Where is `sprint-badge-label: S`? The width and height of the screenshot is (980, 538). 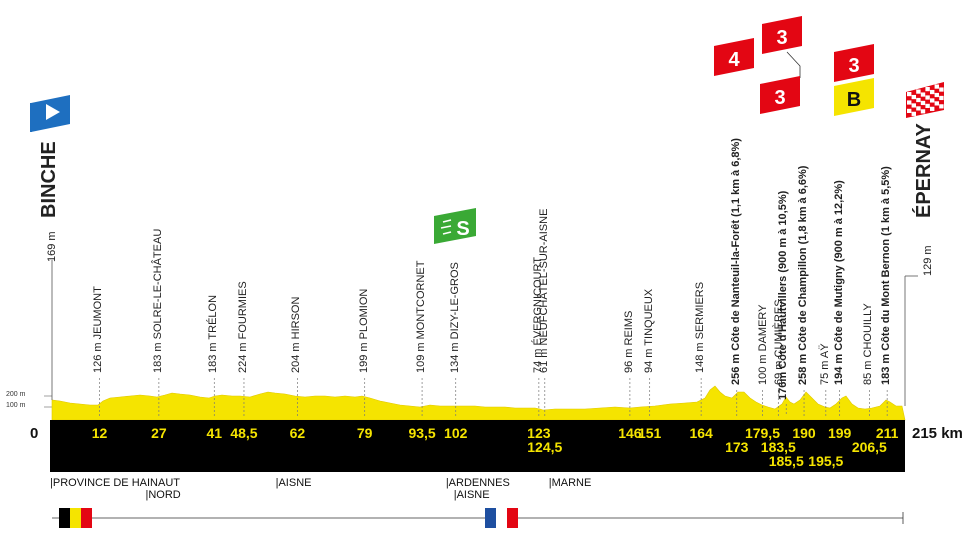 sprint-badge-label: S is located at coordinates (462, 229).